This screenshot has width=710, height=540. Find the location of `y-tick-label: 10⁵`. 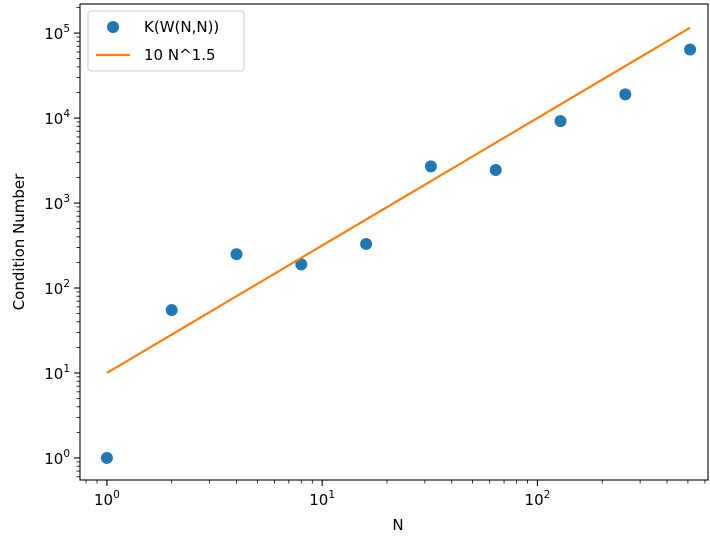

y-tick-label: 10⁵ is located at coordinates (57, 33).